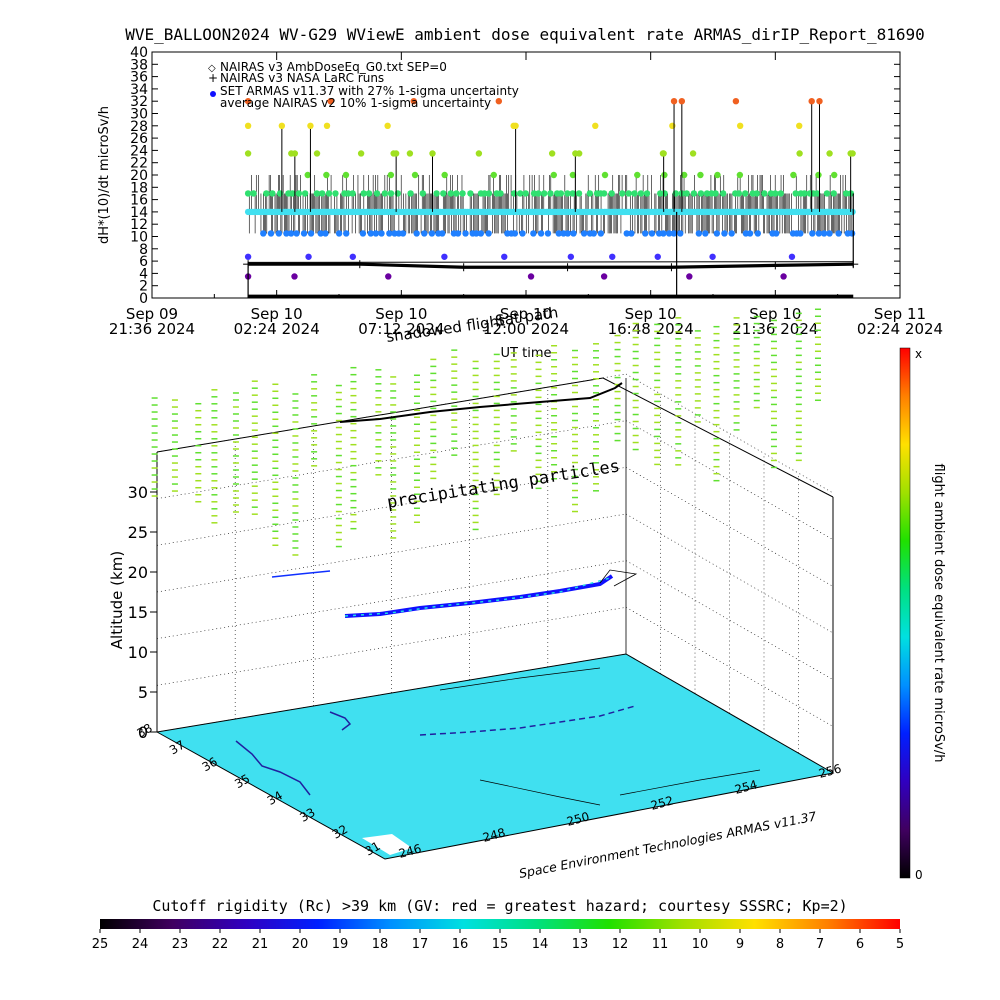 Image resolution: width=1000 pixels, height=1000 pixels. Describe the element at coordinates (551, 262) in the screenshot. I see `nairas-v2-average-line` at that location.